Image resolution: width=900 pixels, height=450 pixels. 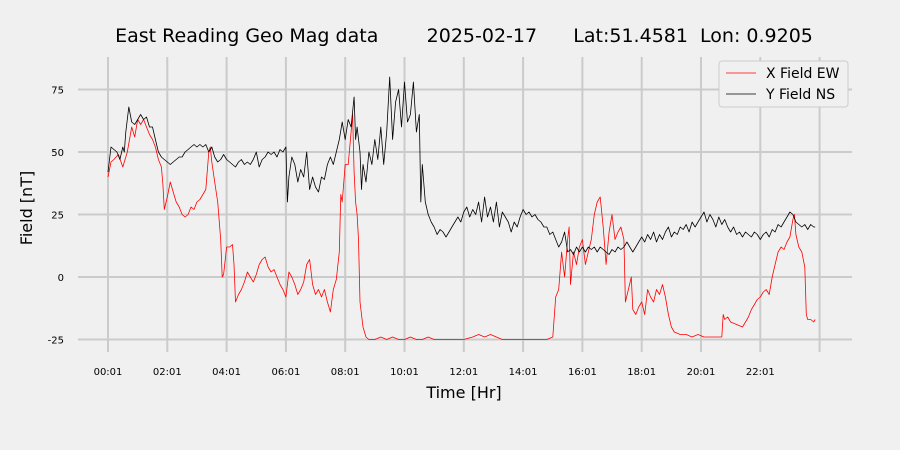 What do you see at coordinates (57, 91) in the screenshot?
I see `y-tick-label: 75` at bounding box center [57, 91].